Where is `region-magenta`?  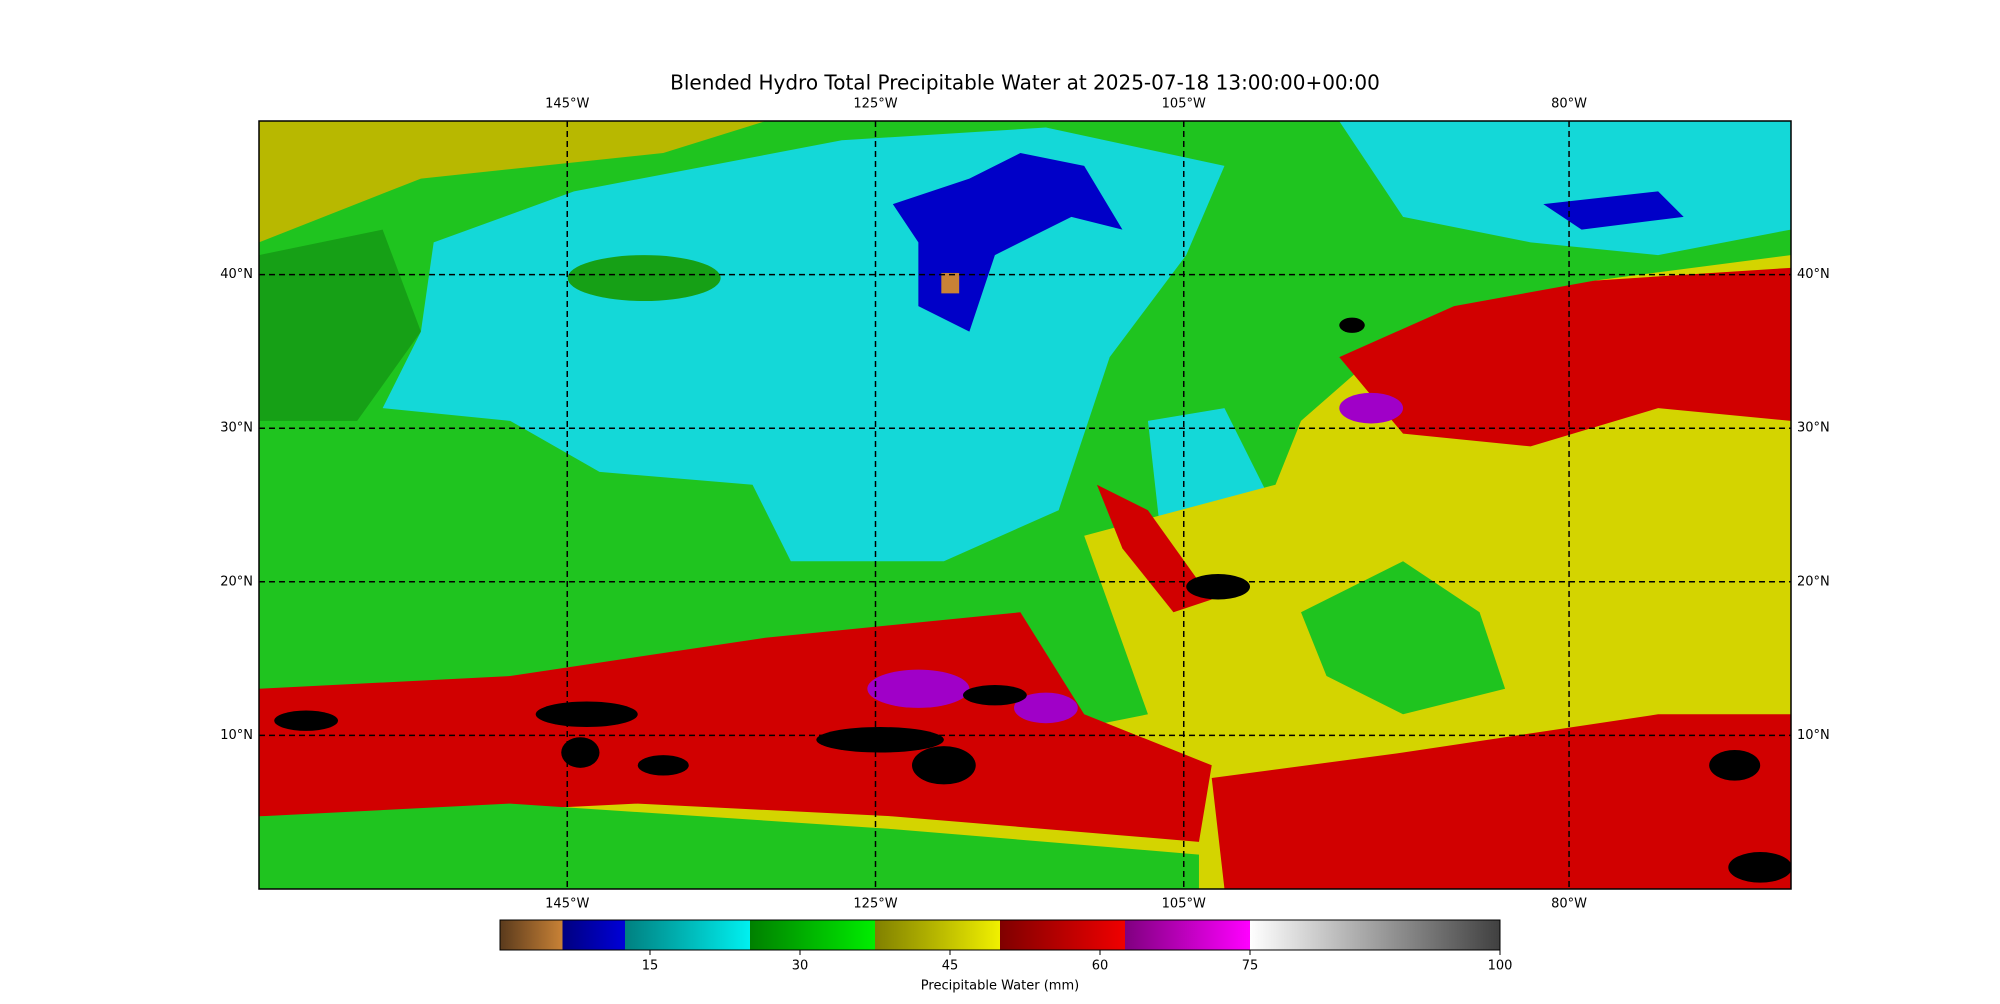 region-magenta is located at coordinates (1135, 558).